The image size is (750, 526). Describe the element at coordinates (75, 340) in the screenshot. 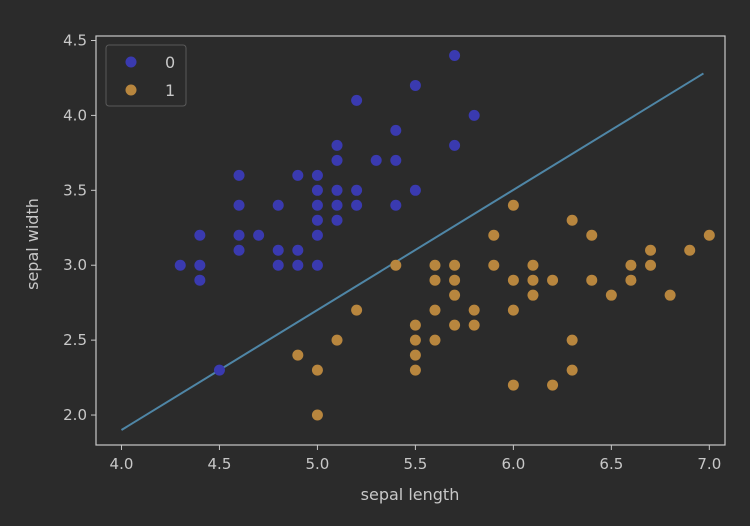

I see `y-tick-label: 2.5` at that location.